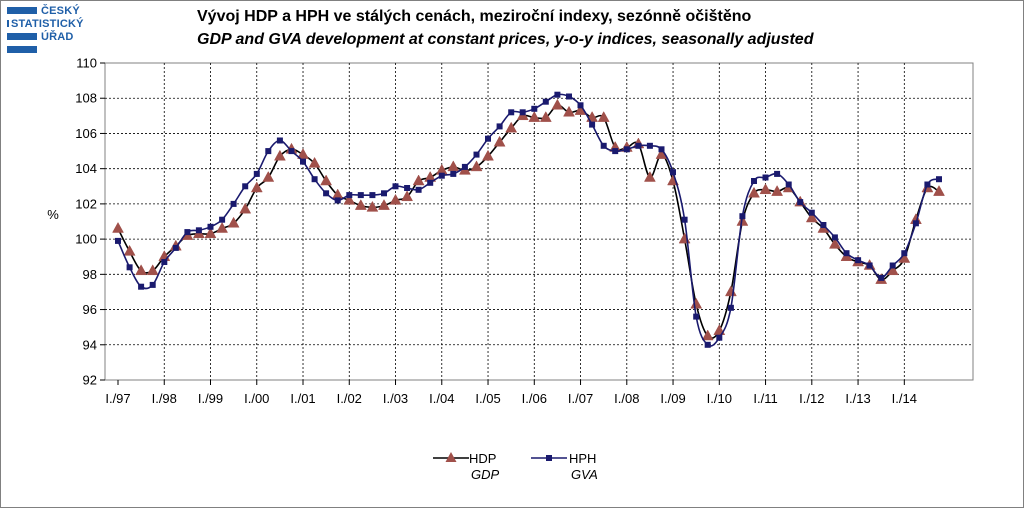 The image size is (1024, 508). What do you see at coordinates (719, 398) in the screenshot?
I see `x-tick-label: I./10` at bounding box center [719, 398].